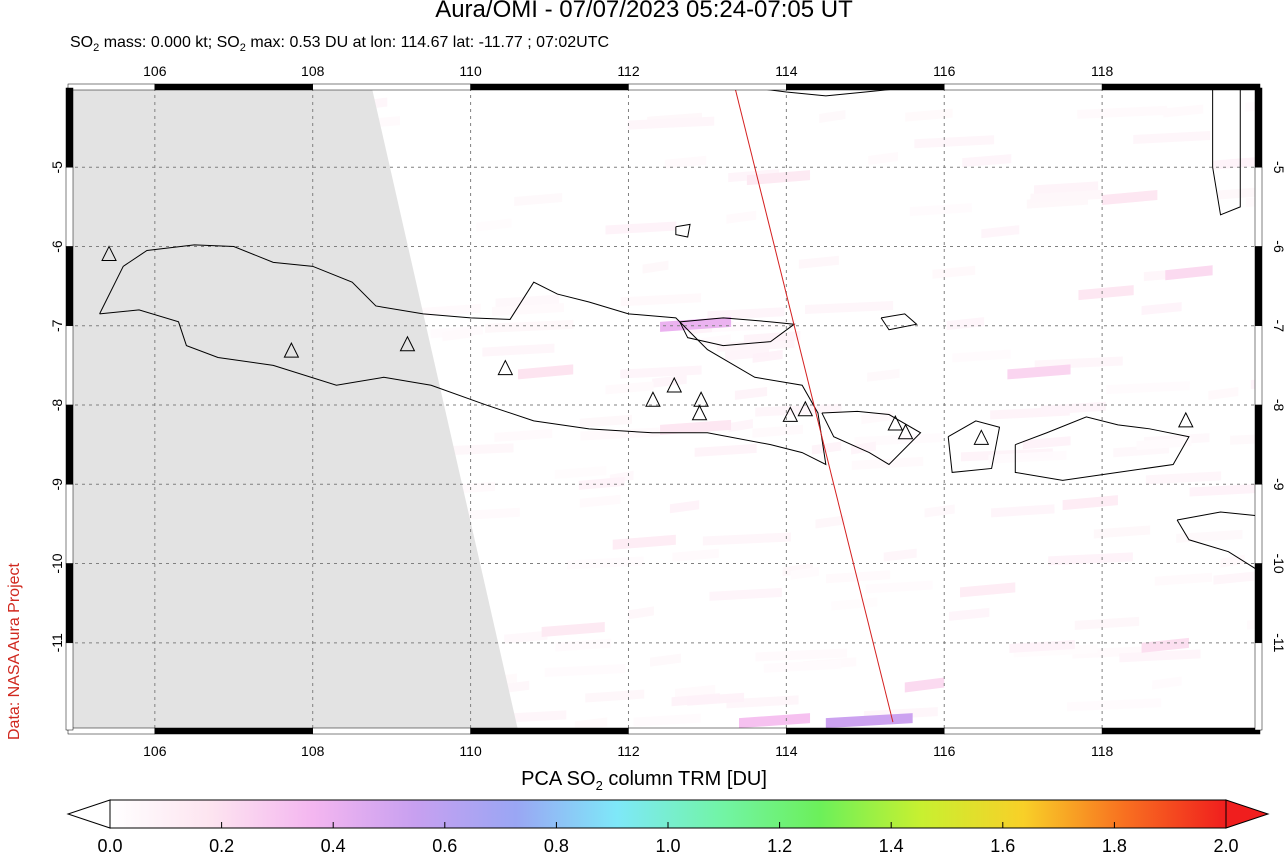 The image size is (1288, 855). Describe the element at coordinates (313, 751) in the screenshot. I see `x-tick-label-bottom: 108` at that location.